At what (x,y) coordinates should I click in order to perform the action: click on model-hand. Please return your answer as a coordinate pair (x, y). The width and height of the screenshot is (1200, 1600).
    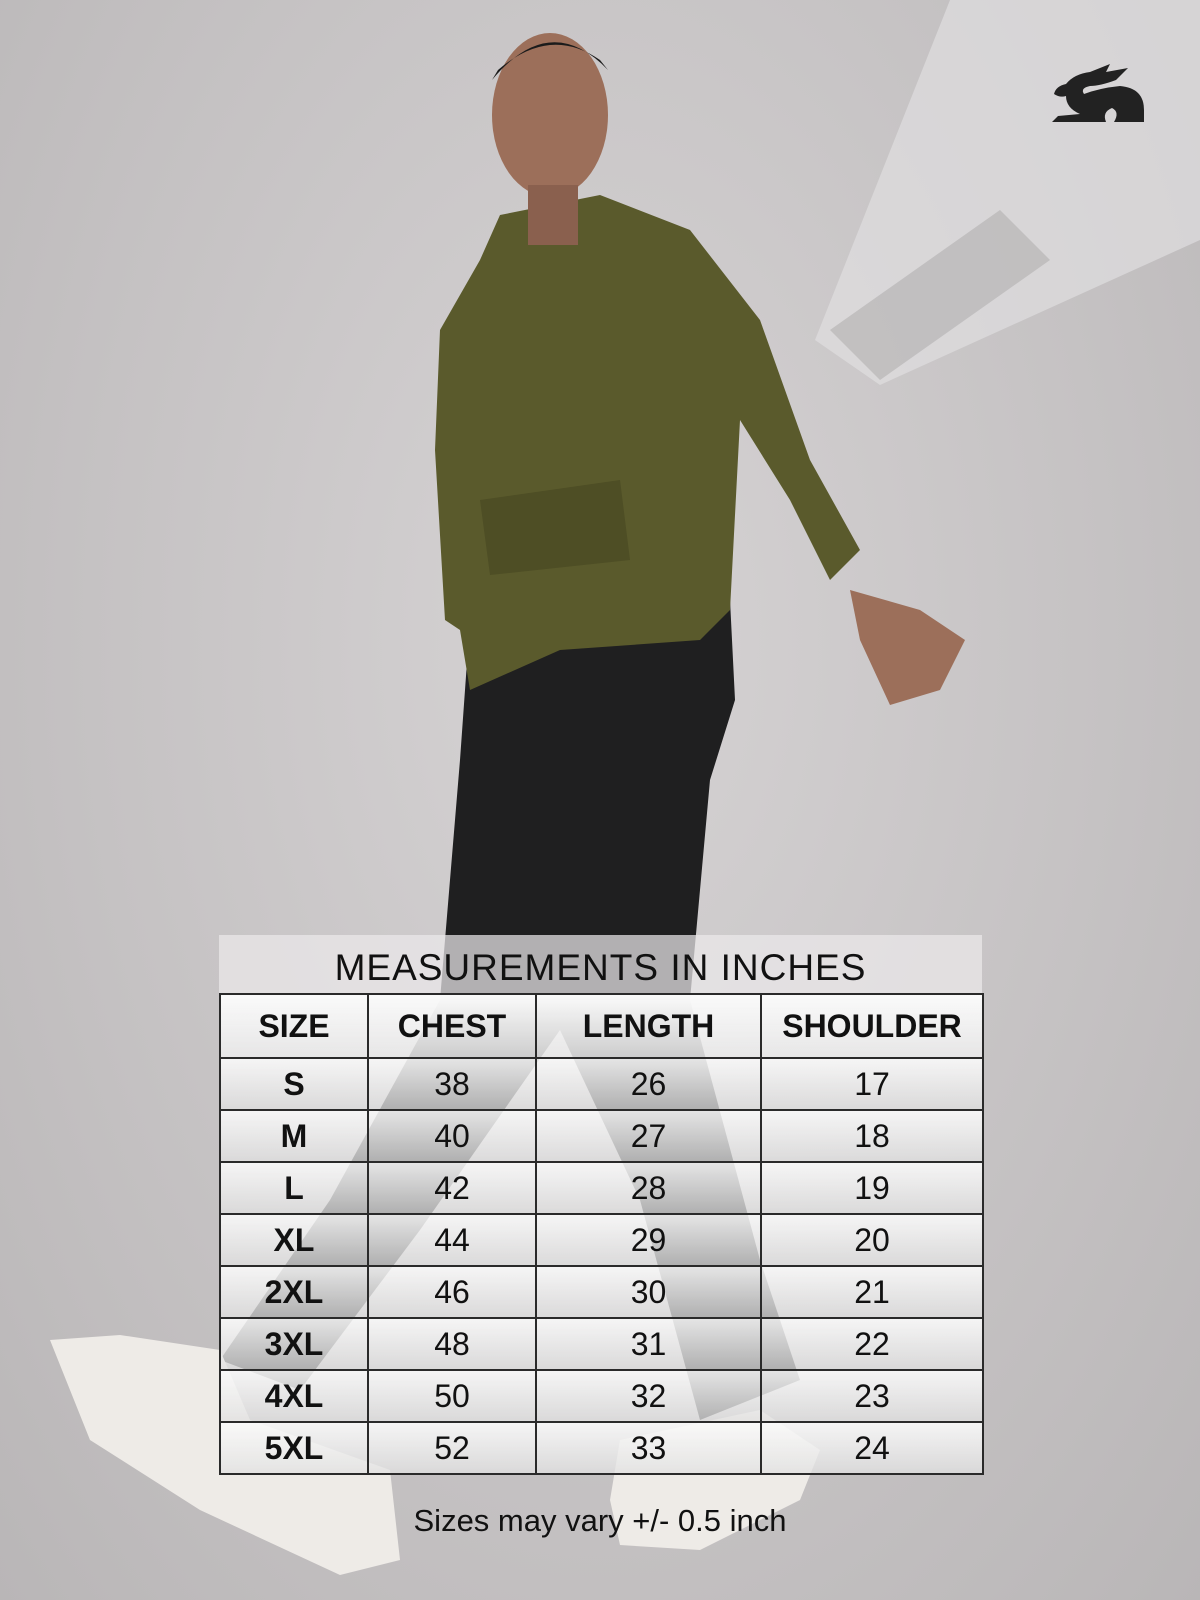
    Looking at the image, I should click on (907, 647).